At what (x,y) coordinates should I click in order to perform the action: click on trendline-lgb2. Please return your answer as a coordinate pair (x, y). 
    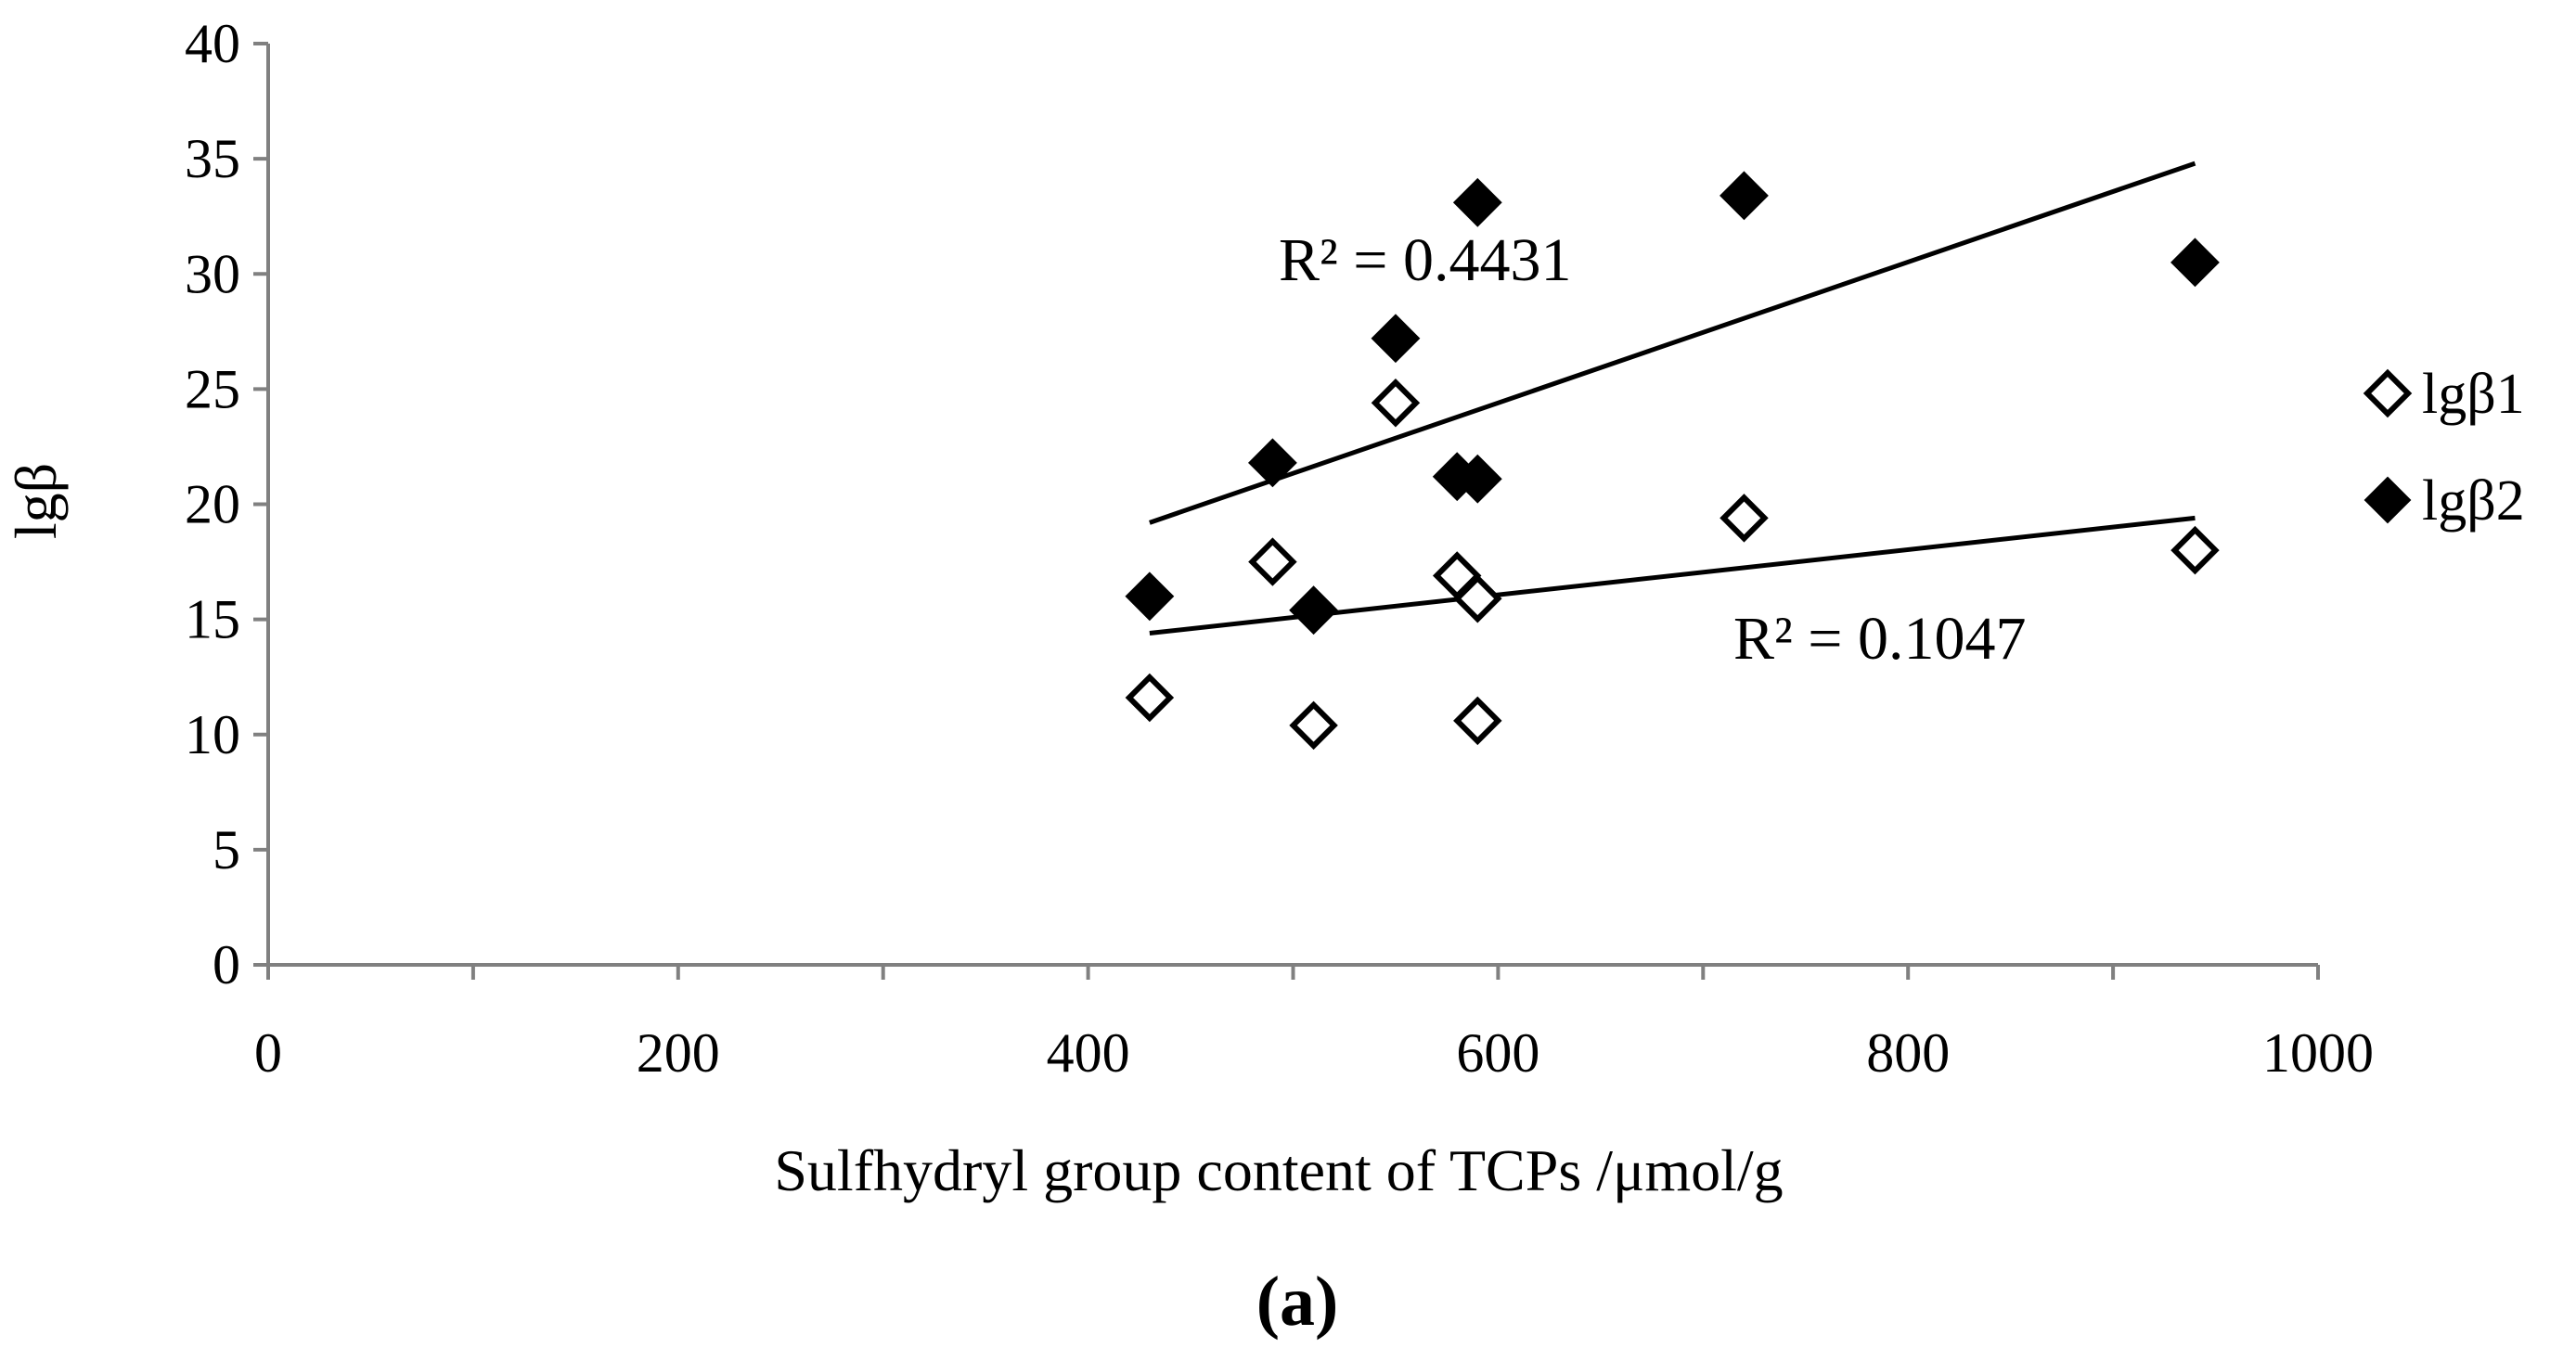
    Looking at the image, I should click on (1672, 342).